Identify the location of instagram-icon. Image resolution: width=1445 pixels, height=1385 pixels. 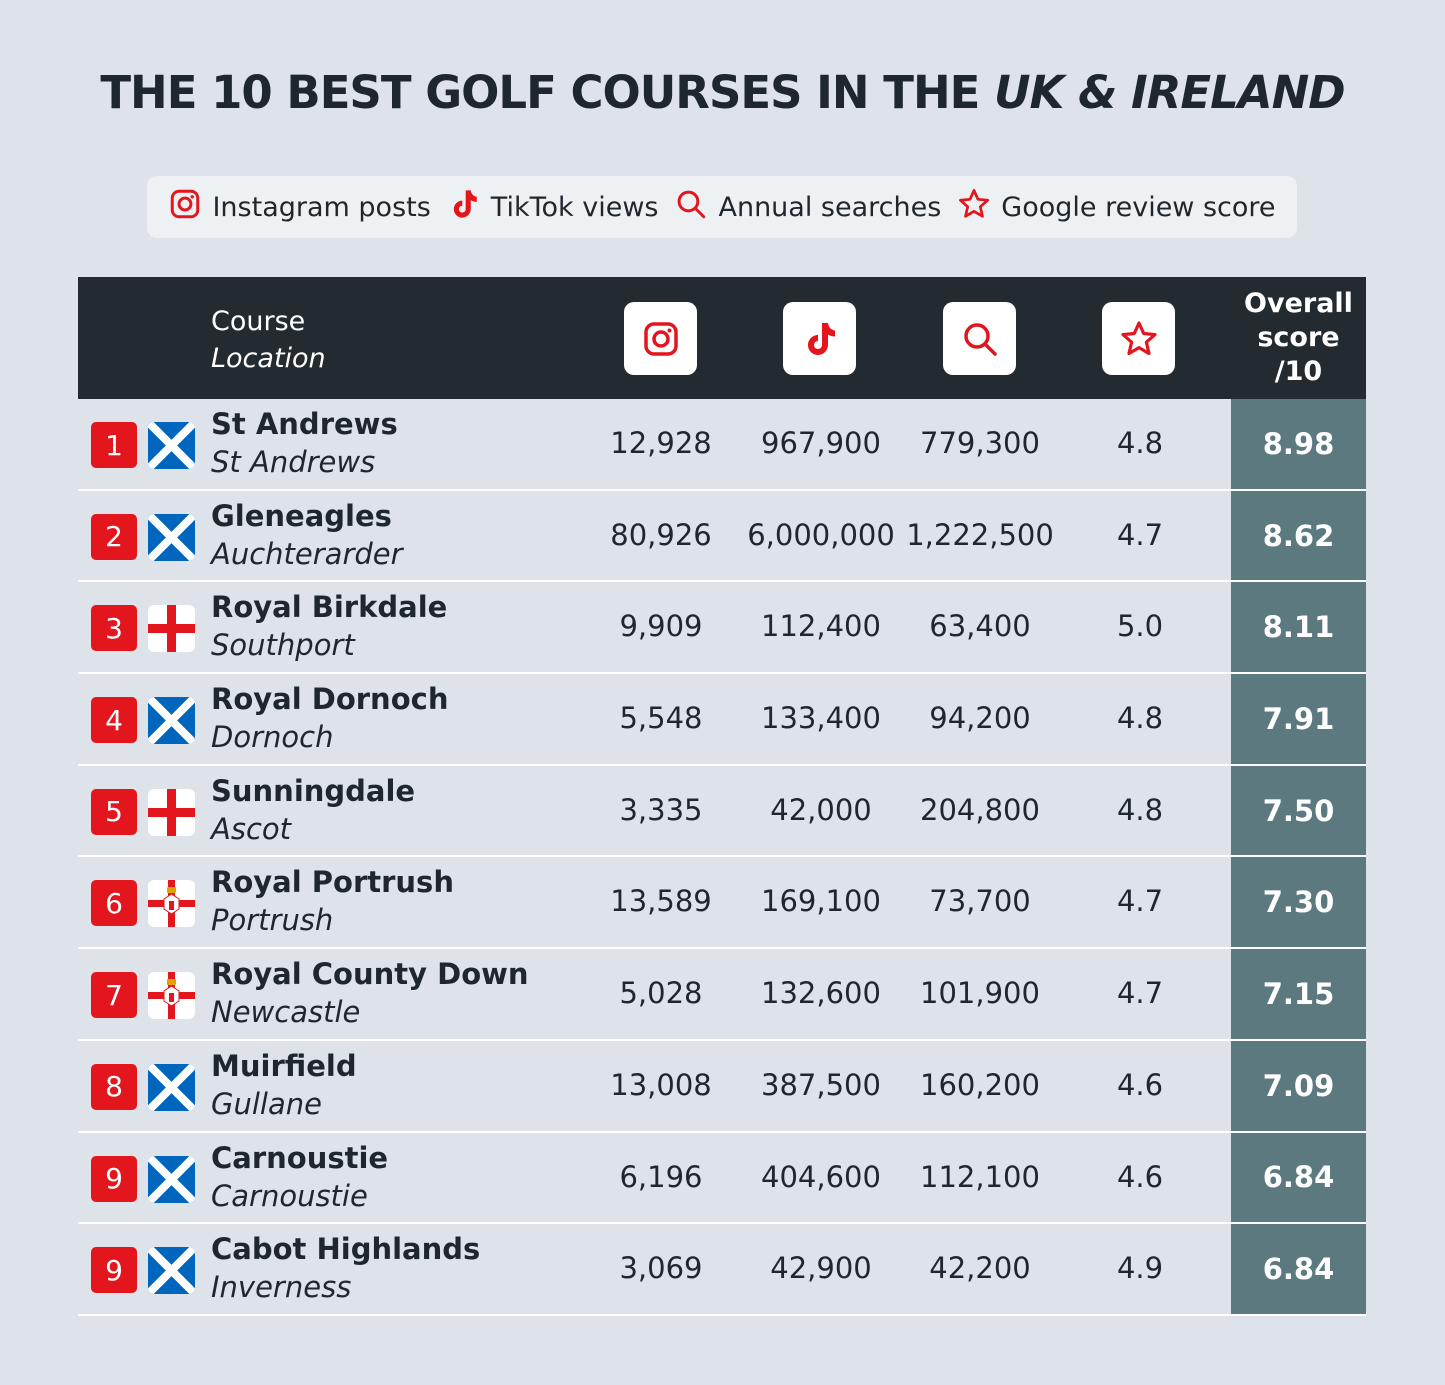
(660, 338).